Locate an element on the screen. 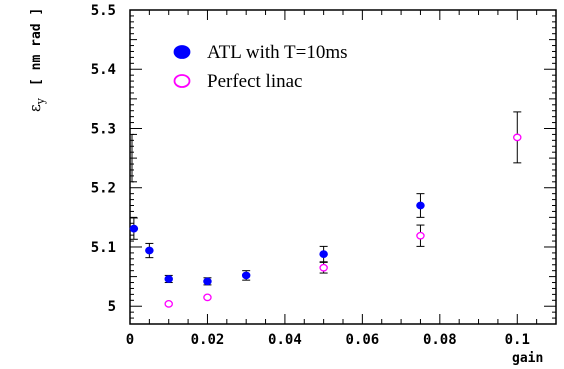 The width and height of the screenshot is (564, 369). x-axis-title: gain is located at coordinates (527, 358).